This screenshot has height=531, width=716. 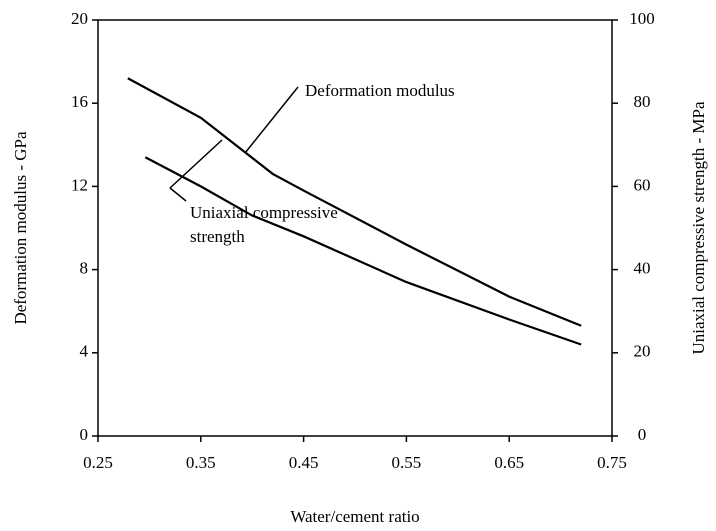 I want to click on x-tick-label: 0.25, so click(x=98, y=462).